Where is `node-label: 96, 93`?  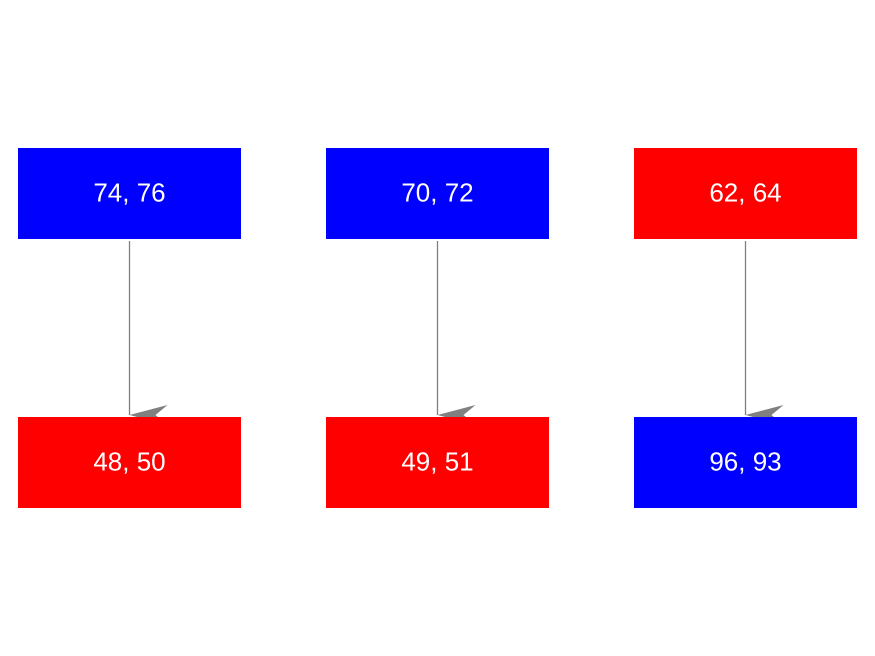
node-label: 96, 93 is located at coordinates (745, 461).